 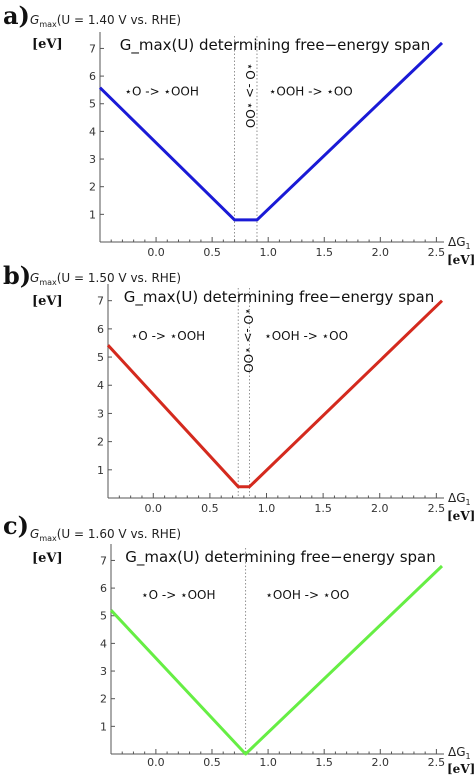 I want to click on y-title-rest: (U = 1.40 V vs. RHE), so click(x=119, y=20).